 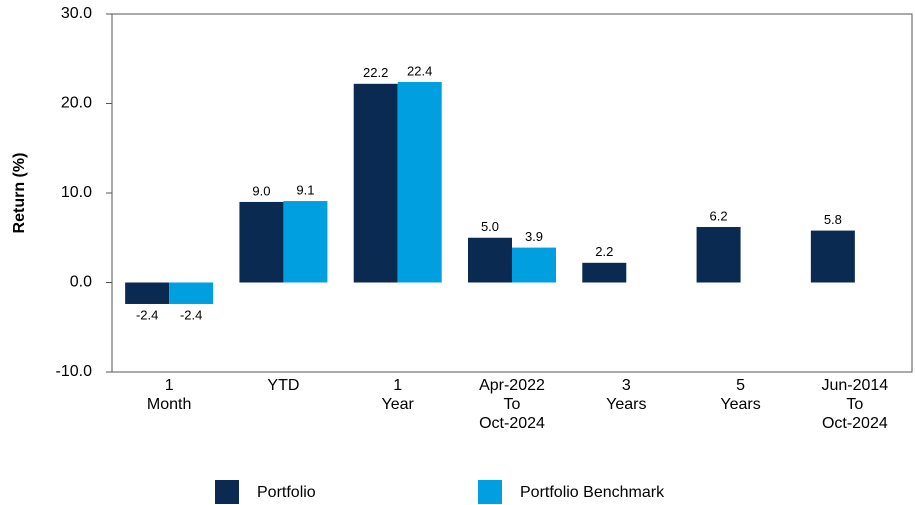 I want to click on data-label: 6.2, so click(x=719, y=215).